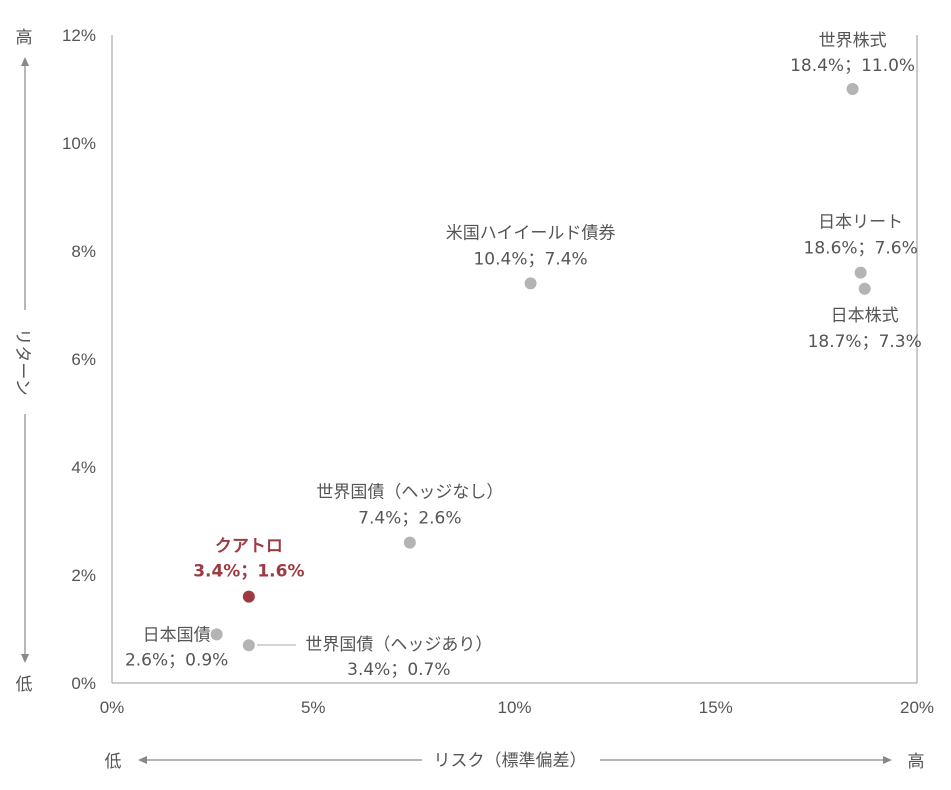 The image size is (951, 790). Describe the element at coordinates (113, 762) in the screenshot. I see `x-low-label: 低` at that location.